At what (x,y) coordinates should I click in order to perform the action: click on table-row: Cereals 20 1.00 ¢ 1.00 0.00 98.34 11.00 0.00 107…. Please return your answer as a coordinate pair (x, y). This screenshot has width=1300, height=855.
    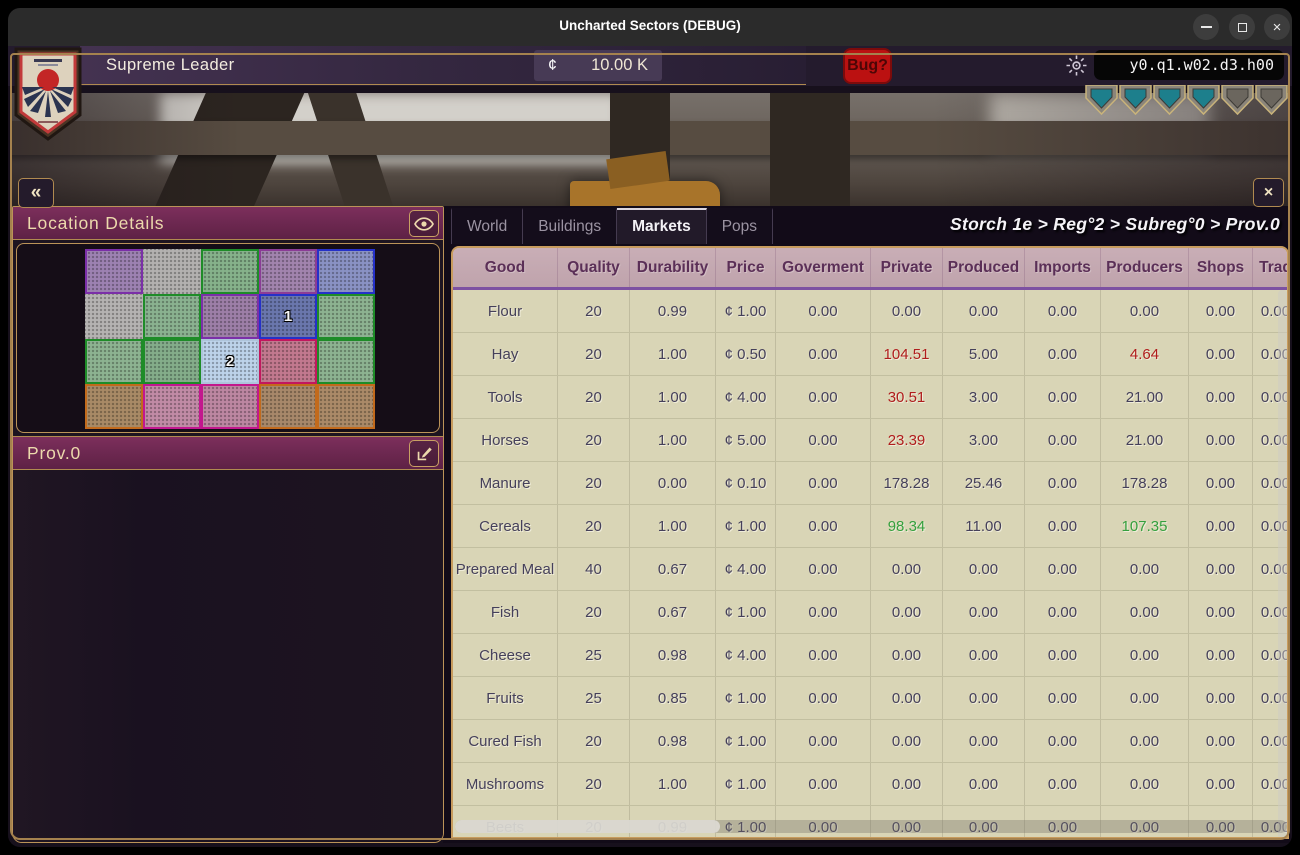
    Looking at the image, I should click on (870, 526).